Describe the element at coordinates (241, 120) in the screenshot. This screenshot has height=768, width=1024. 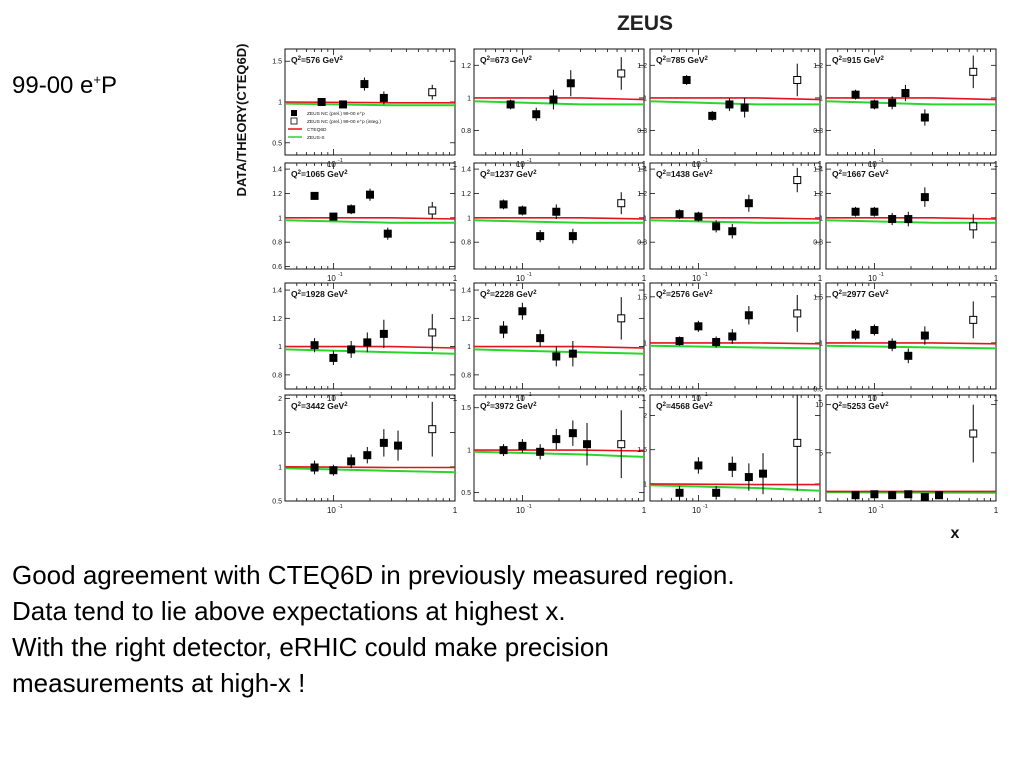
I see `y-axis-label: DATA/THEORY(CTEQ6D)` at that location.